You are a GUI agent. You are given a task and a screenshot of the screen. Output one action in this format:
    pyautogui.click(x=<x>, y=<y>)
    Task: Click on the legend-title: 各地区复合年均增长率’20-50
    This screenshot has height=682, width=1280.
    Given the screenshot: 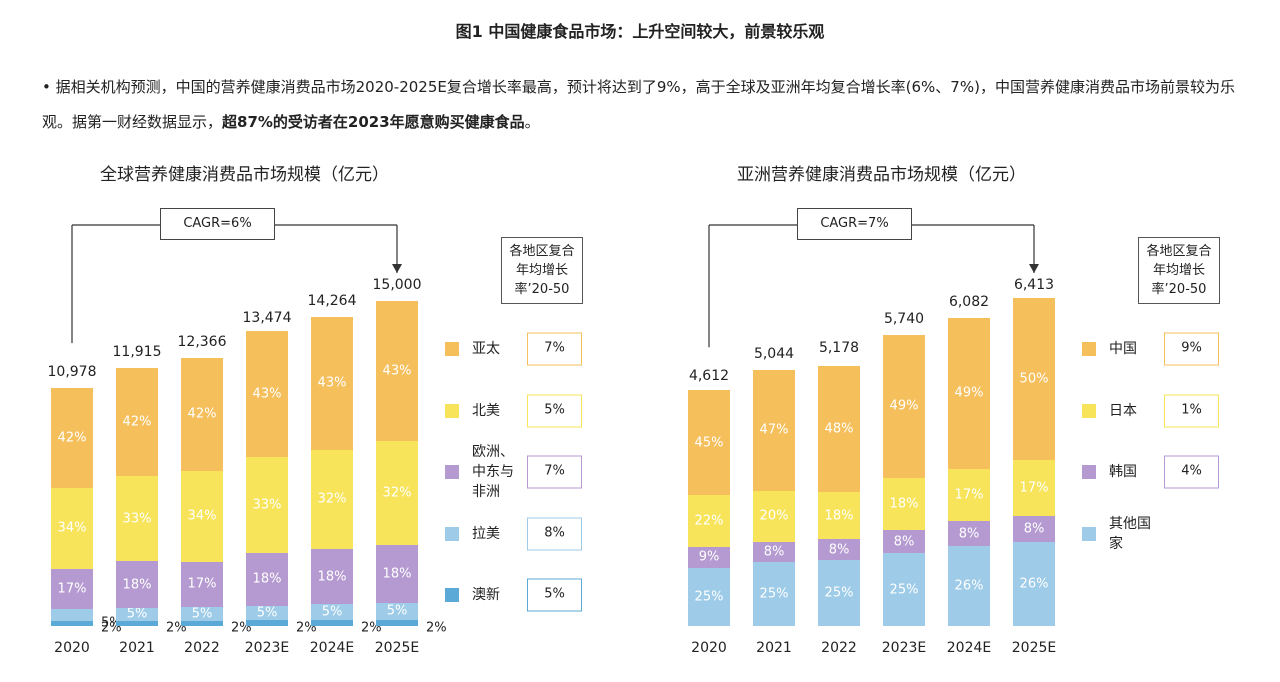 What is the action you would take?
    pyautogui.click(x=1179, y=270)
    